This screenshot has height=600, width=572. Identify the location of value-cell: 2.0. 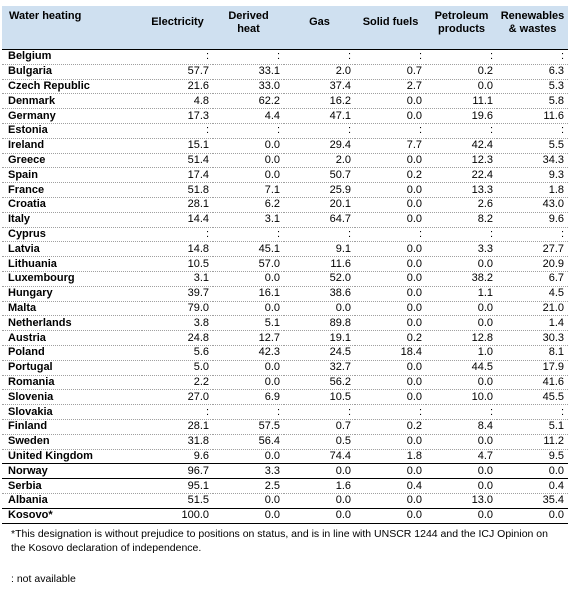
(319, 161).